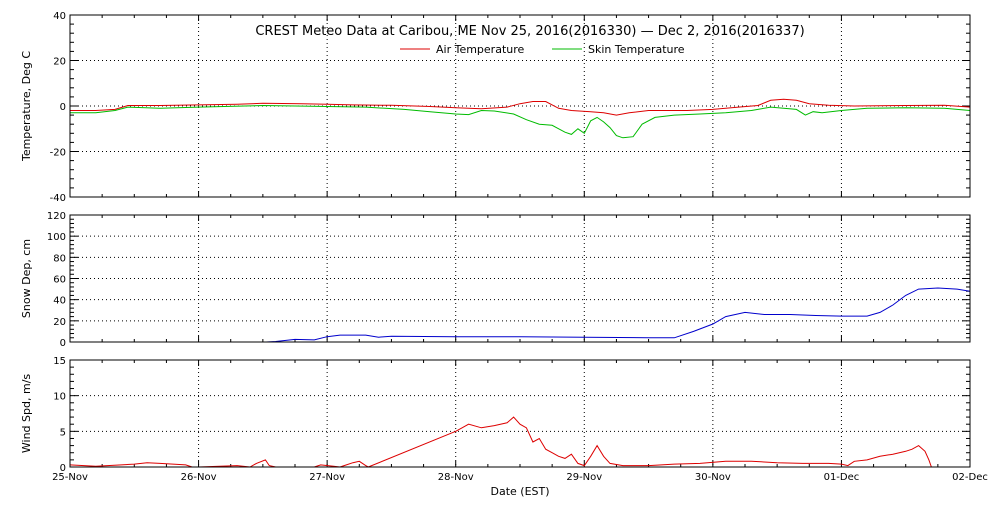 The height and width of the screenshot is (505, 1000). What do you see at coordinates (63, 432) in the screenshot?
I see `y-tick-label: 5` at bounding box center [63, 432].